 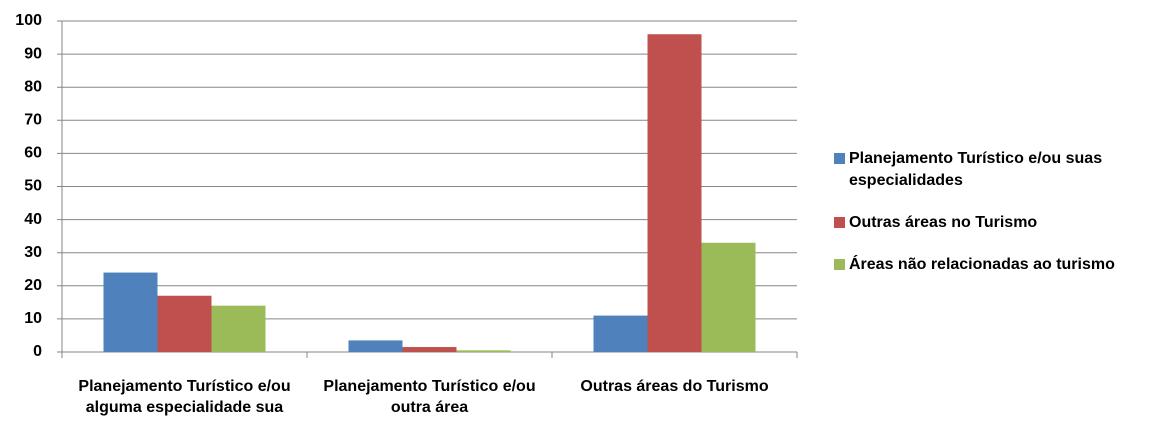 I want to click on y-tick-label: 20, so click(x=33, y=285).